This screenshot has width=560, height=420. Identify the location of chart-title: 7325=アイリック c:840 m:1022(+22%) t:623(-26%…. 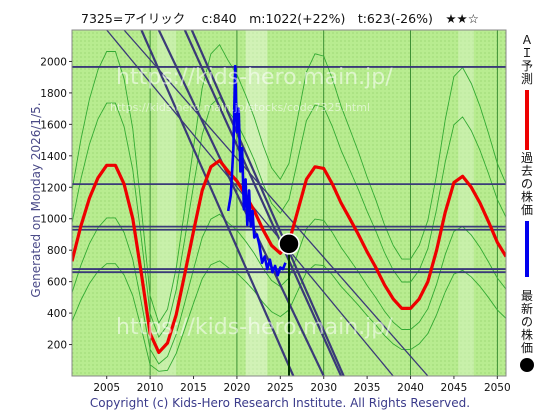
(280, 18).